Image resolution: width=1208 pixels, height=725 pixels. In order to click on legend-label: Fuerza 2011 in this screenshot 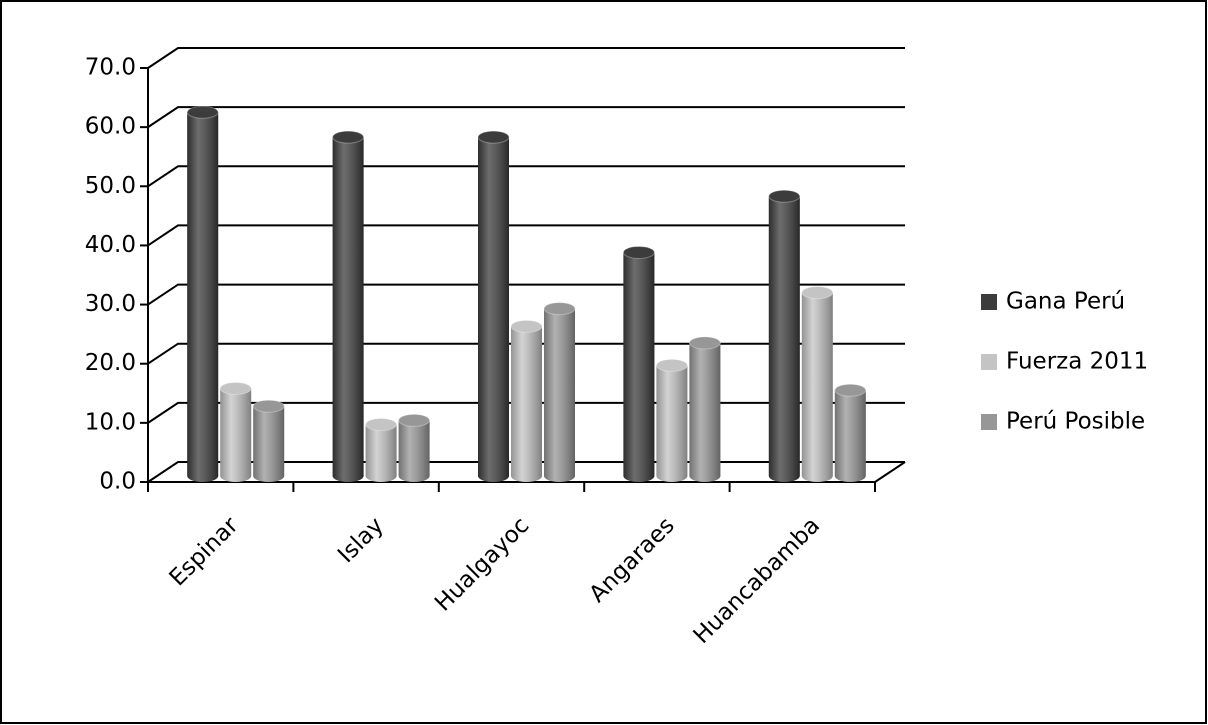, I will do `click(1077, 362)`.